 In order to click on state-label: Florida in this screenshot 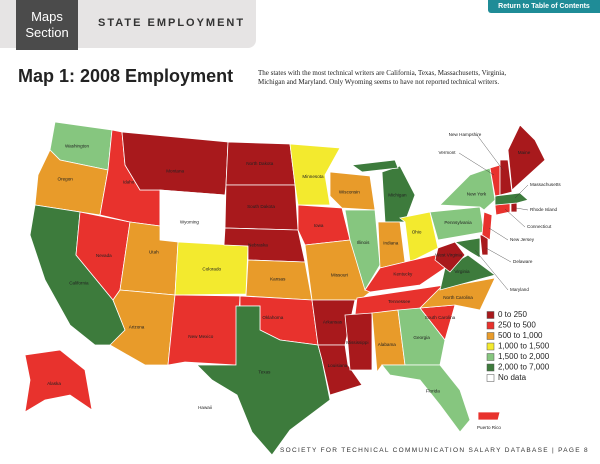, I will do `click(433, 391)`.